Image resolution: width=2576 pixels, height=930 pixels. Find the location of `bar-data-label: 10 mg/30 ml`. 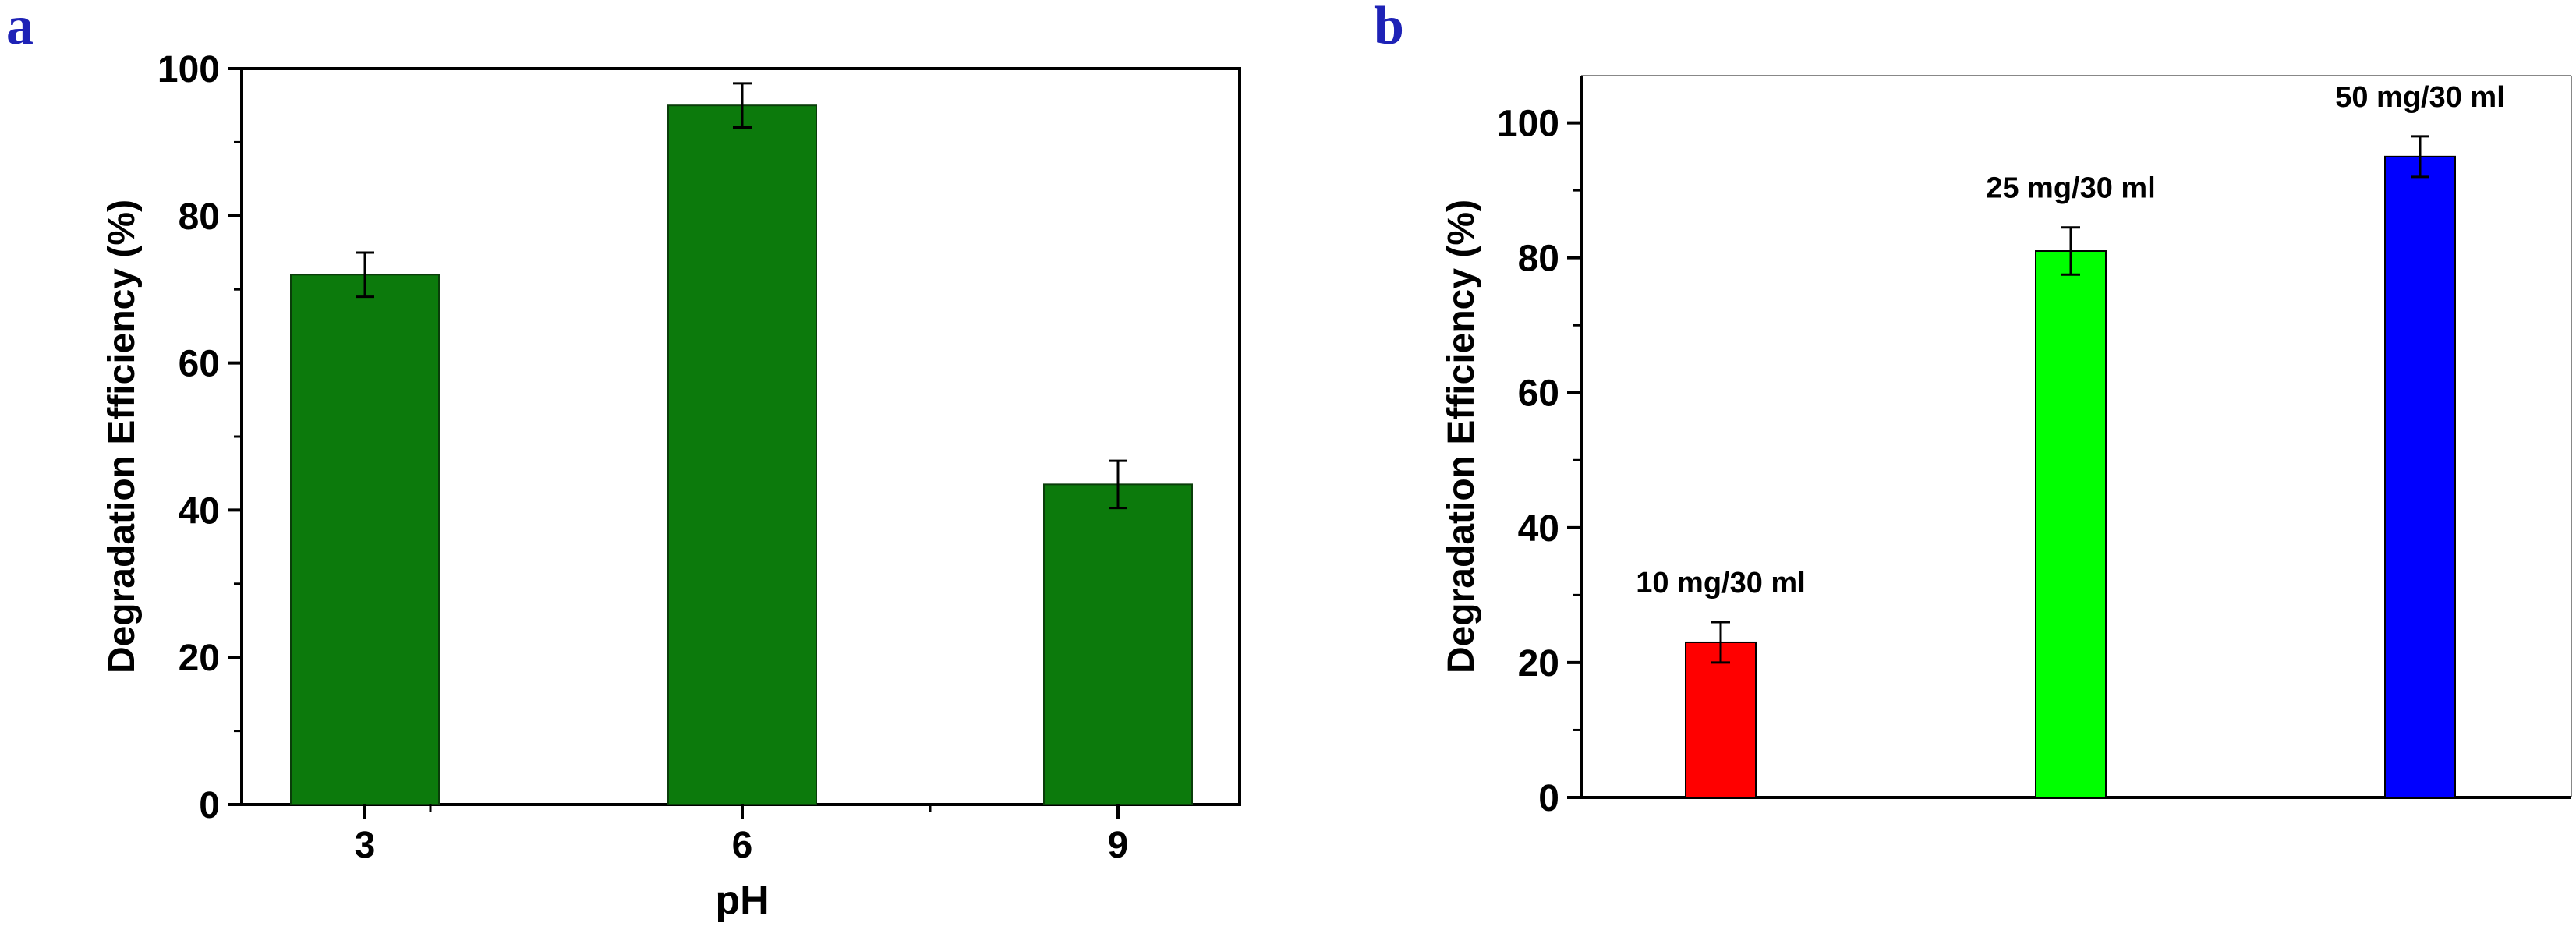

bar-data-label: 10 mg/30 ml is located at coordinates (1721, 583).